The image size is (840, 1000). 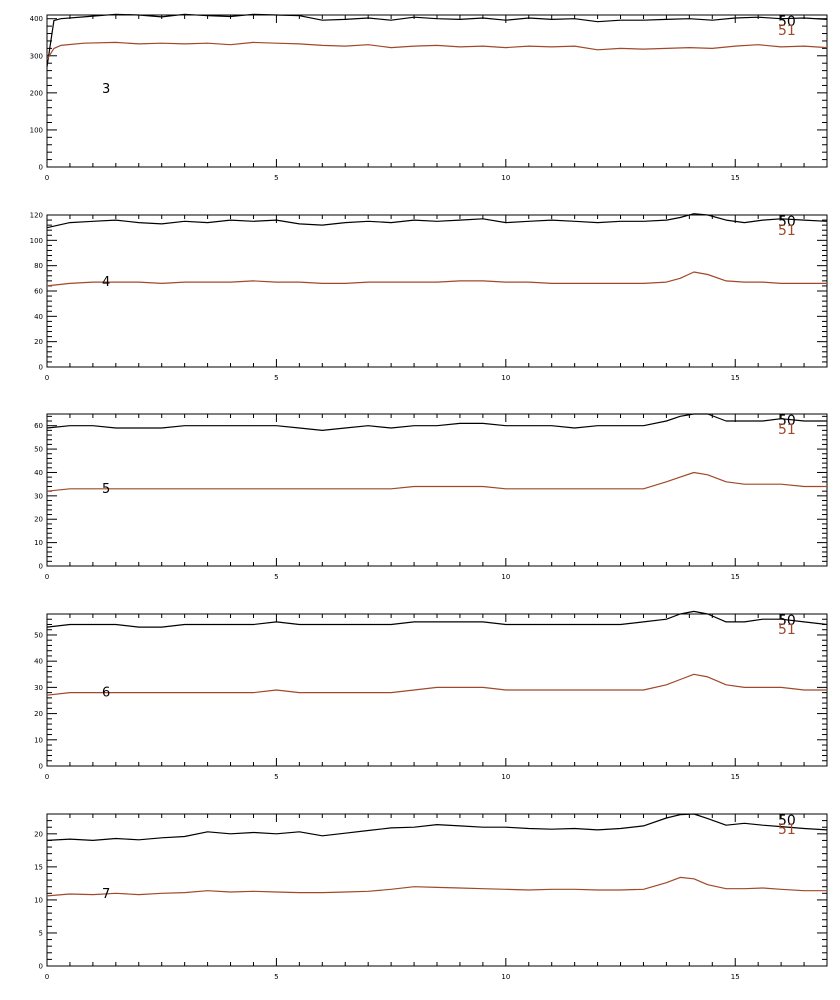 I want to click on panel-number-label: 3, so click(x=106, y=89).